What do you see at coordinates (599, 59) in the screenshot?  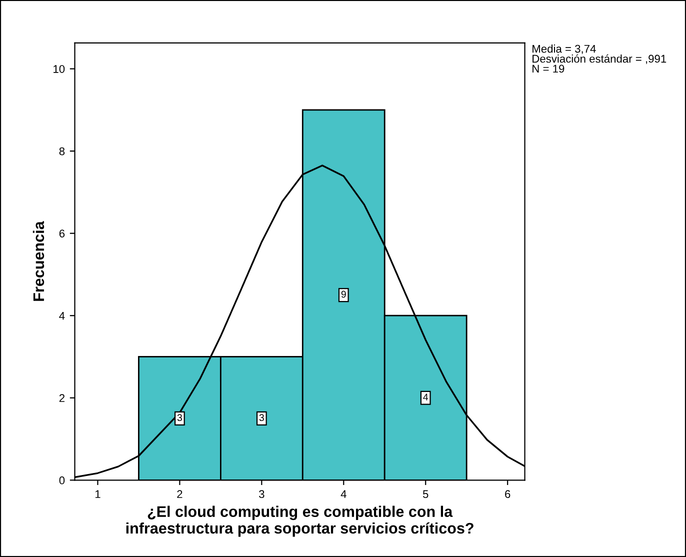 I see `text: Desviación estándar = ,991` at bounding box center [599, 59].